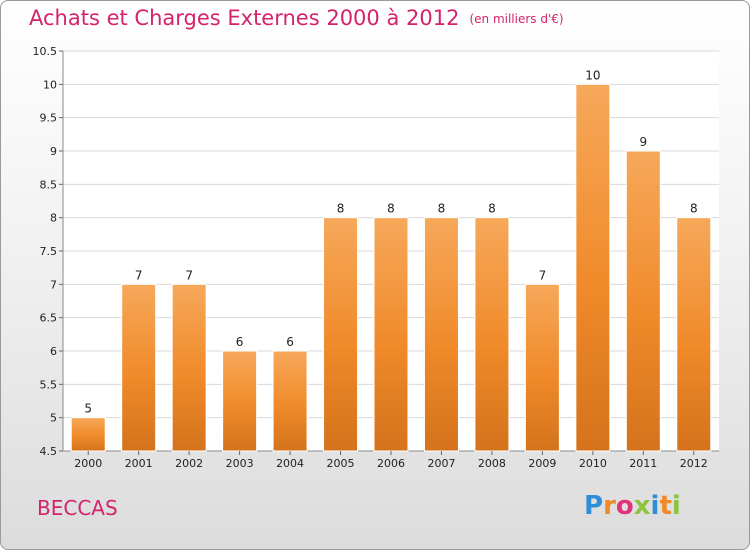  Describe the element at coordinates (240, 463) in the screenshot. I see `x-tick-label: 2003` at that location.